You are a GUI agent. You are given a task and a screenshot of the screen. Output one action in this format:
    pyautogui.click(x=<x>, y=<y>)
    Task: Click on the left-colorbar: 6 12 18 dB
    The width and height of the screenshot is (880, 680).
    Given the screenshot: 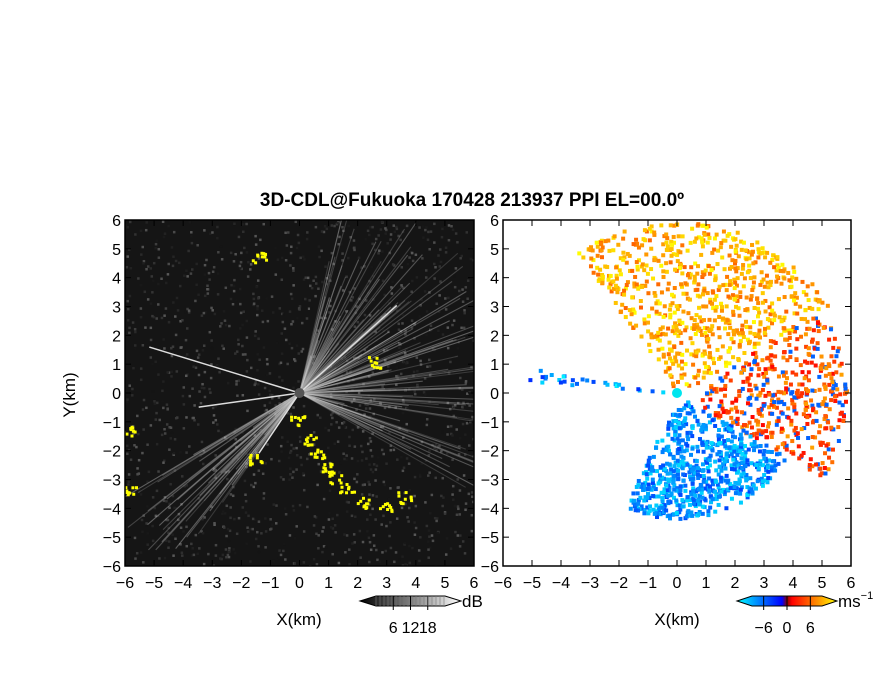 What is the action you would take?
    pyautogui.click(x=420, y=614)
    